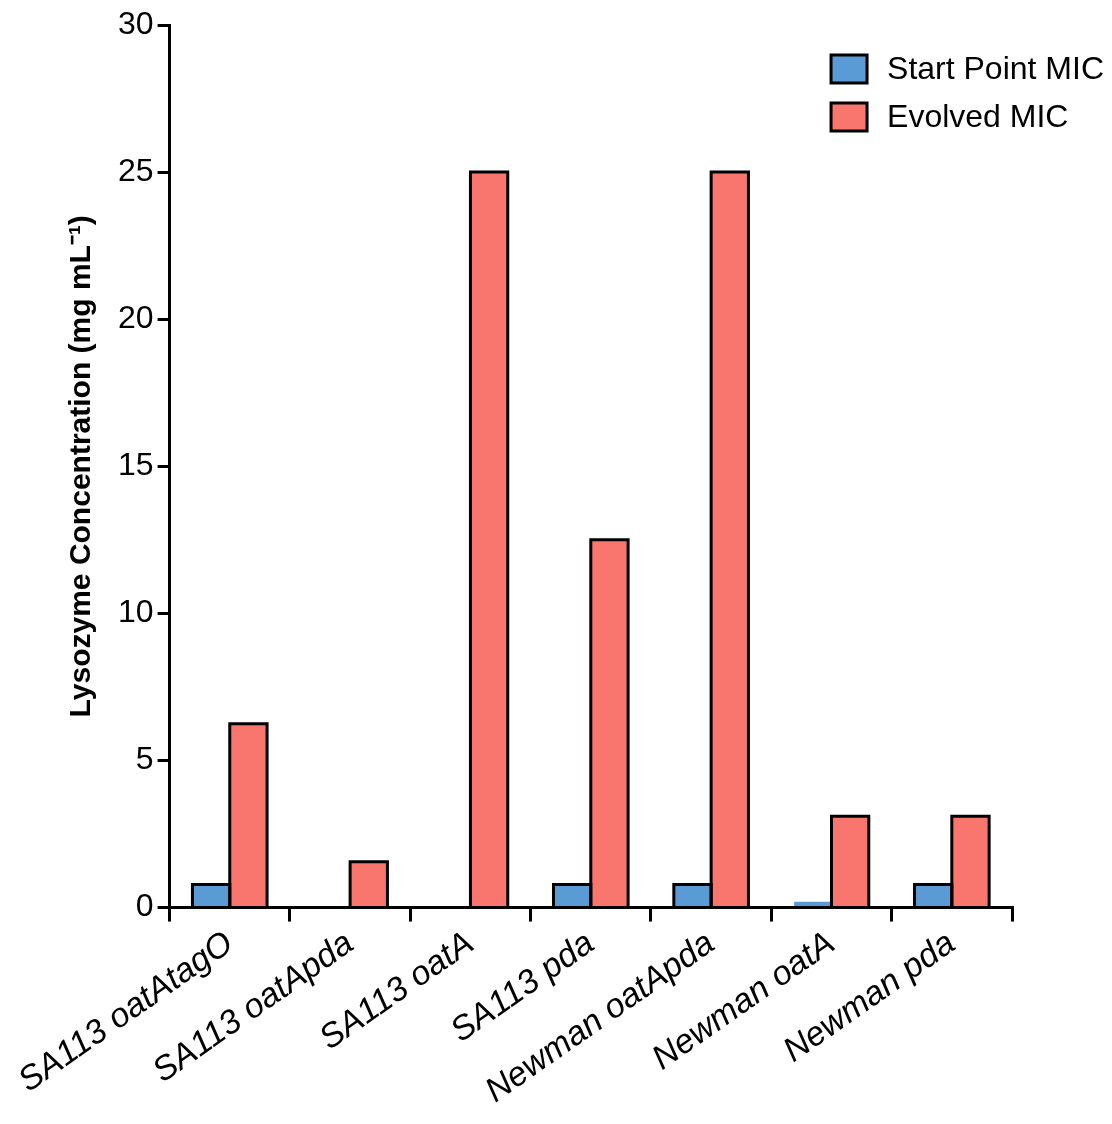  Describe the element at coordinates (136, 22) in the screenshot. I see `y-tick-label: 30` at that location.